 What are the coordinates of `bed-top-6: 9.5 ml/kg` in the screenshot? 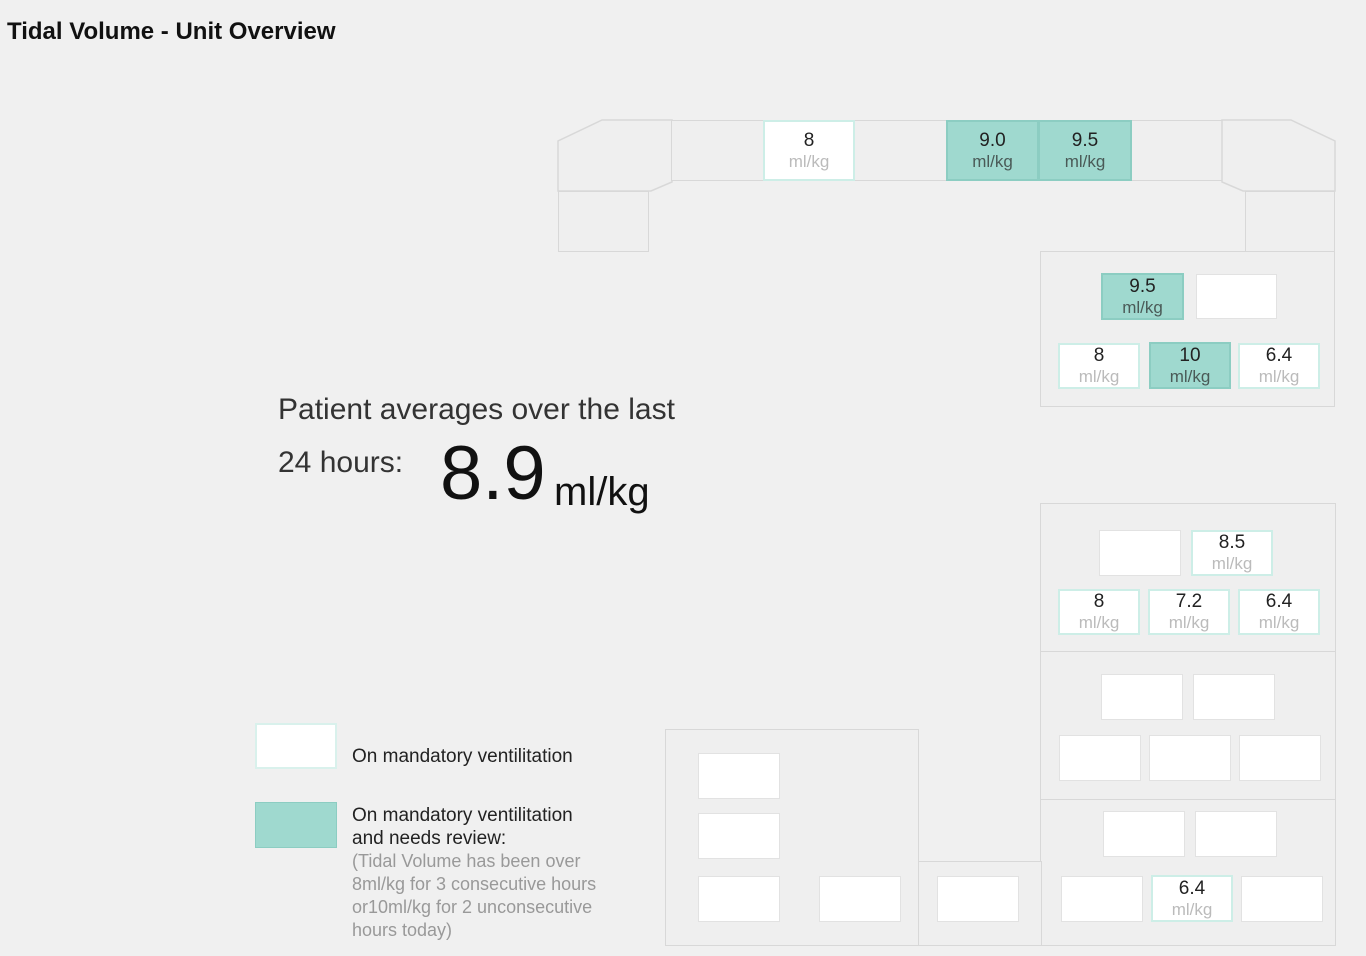 It's located at (1085, 150).